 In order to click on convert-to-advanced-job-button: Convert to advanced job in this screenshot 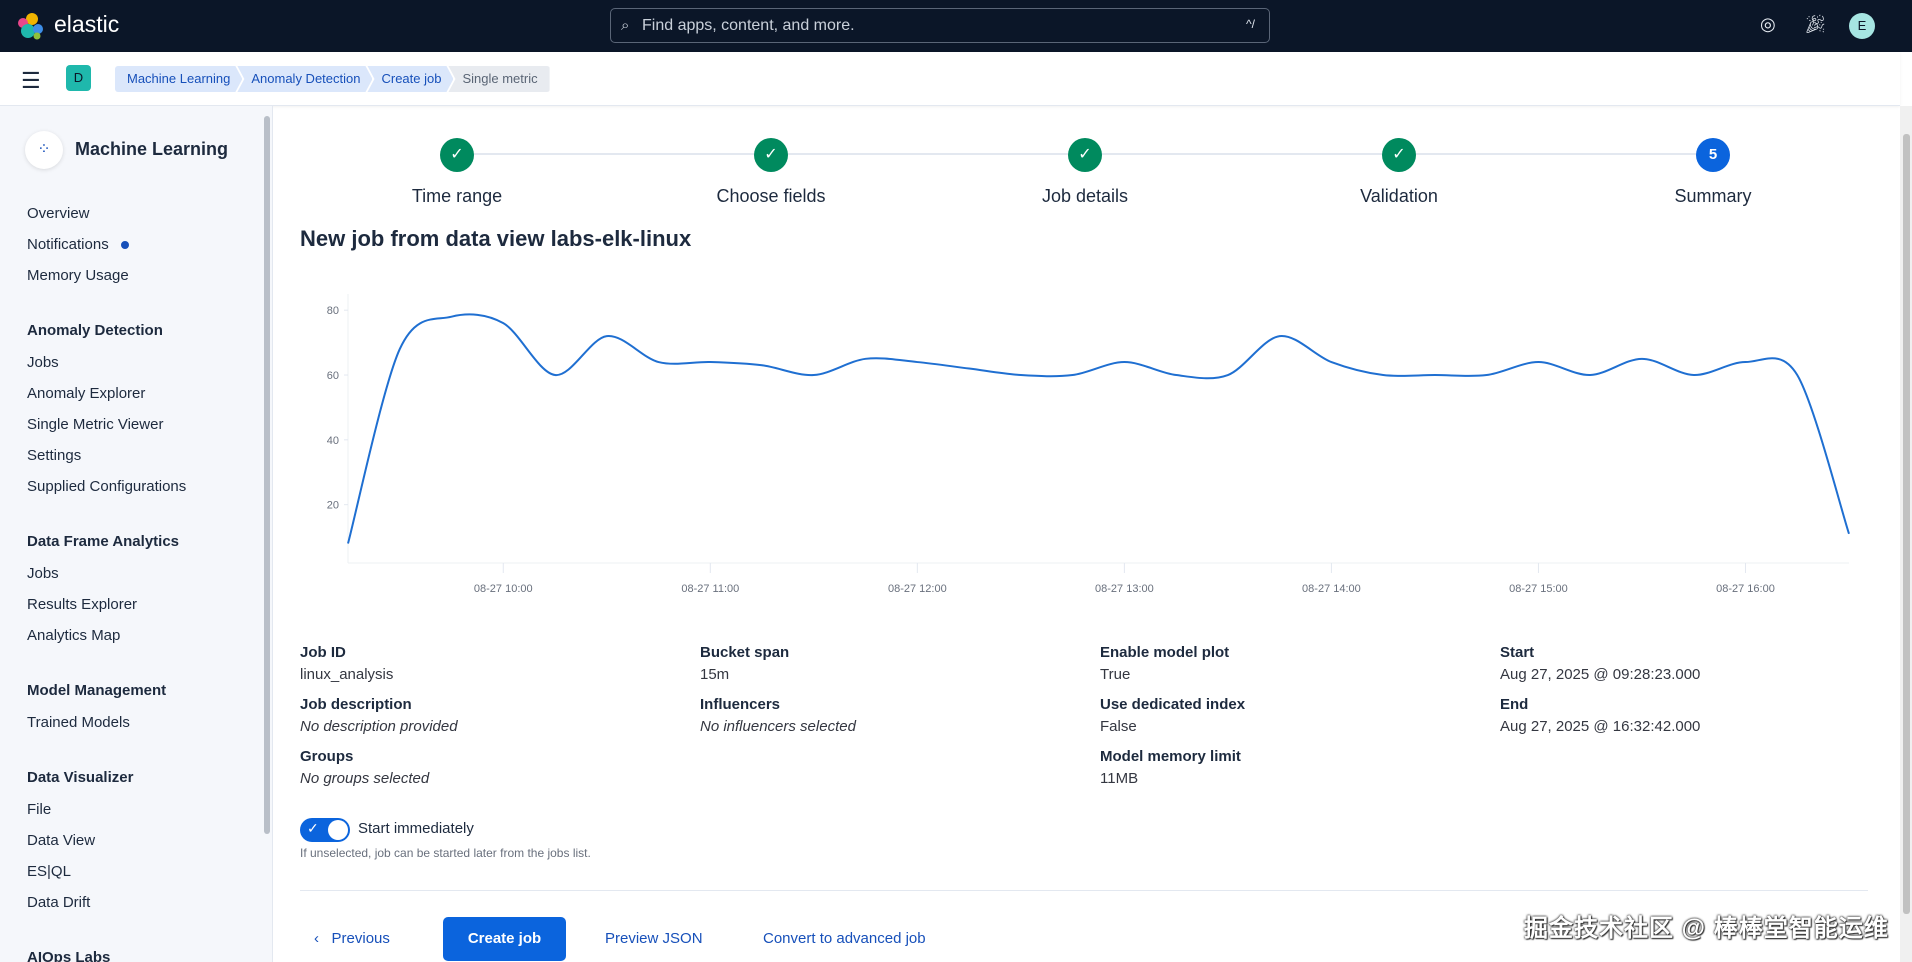, I will do `click(844, 938)`.